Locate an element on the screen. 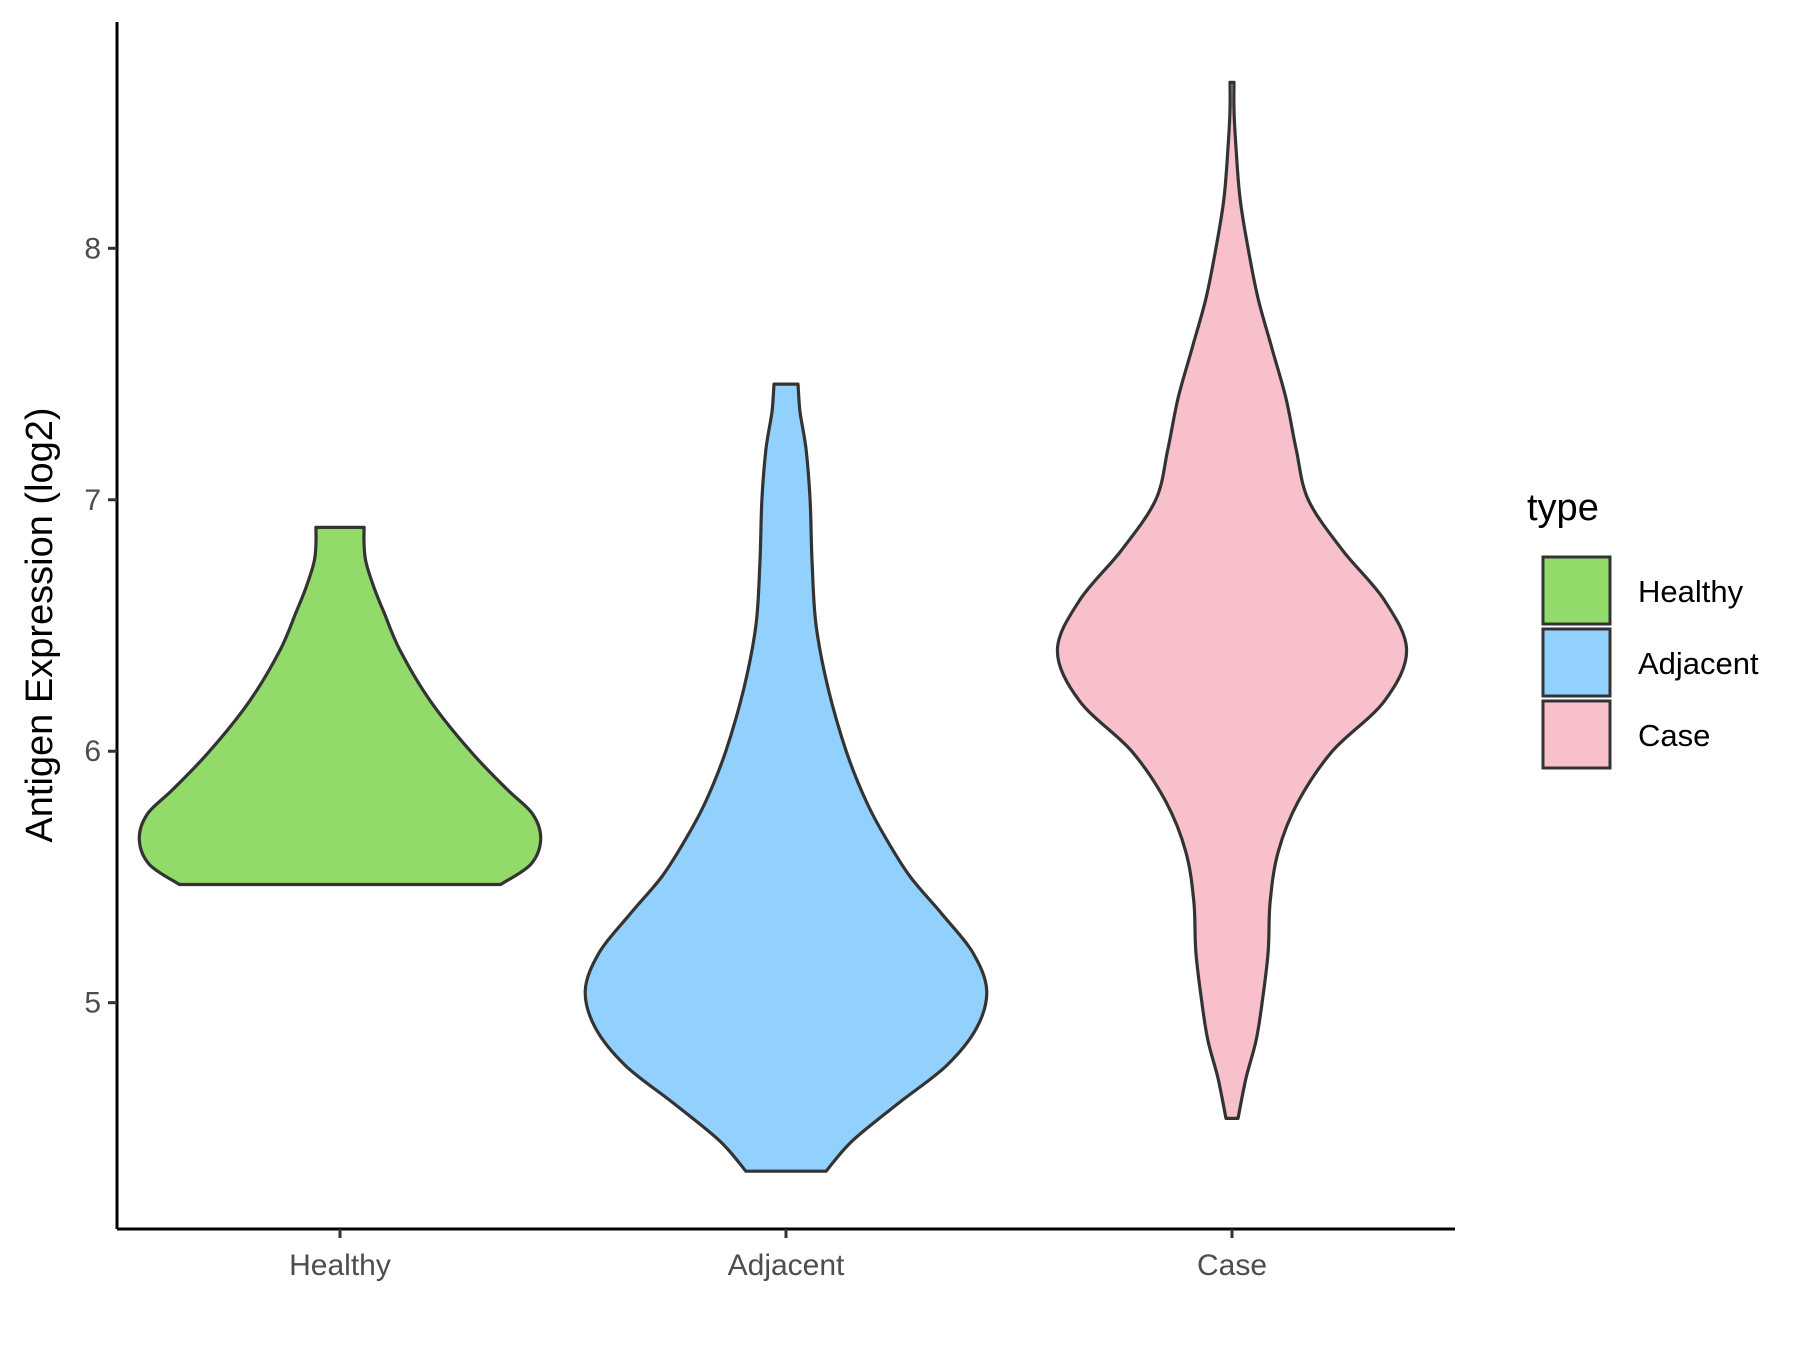  x-tick-label: Case is located at coordinates (1232, 1265).